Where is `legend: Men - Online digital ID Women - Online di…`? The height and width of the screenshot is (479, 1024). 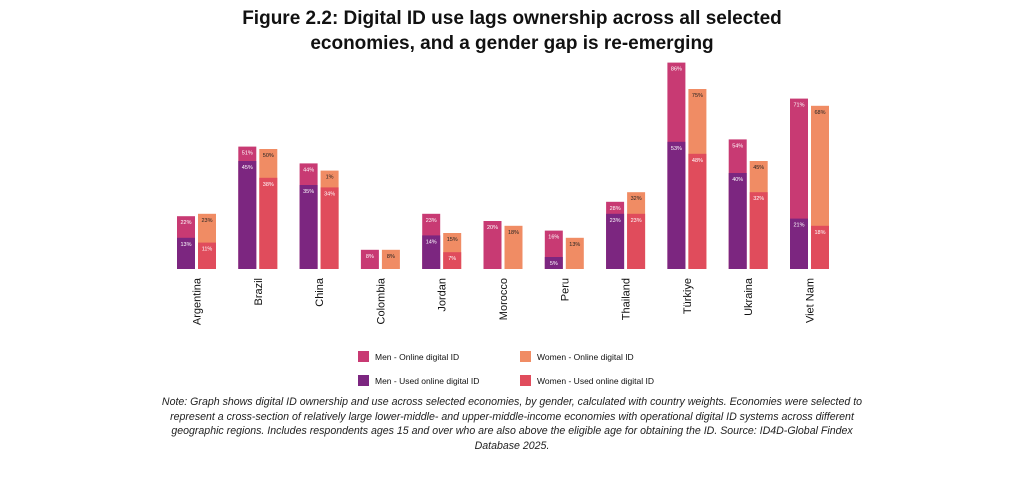 legend: Men - Online digital ID Women - Online di… is located at coordinates (506, 368).